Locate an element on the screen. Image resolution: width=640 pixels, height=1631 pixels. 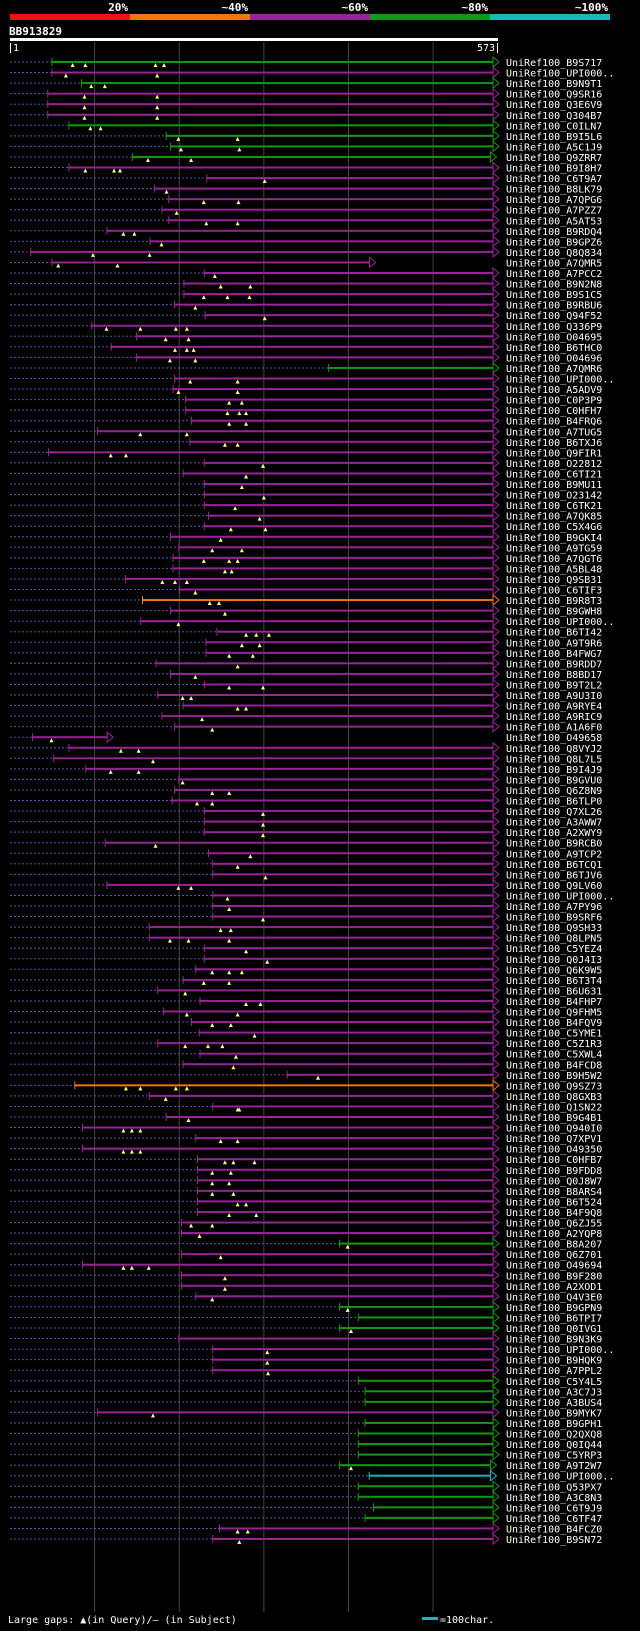
hit-label: UniRef100_Q53PX7 is located at coordinates (554, 1487).